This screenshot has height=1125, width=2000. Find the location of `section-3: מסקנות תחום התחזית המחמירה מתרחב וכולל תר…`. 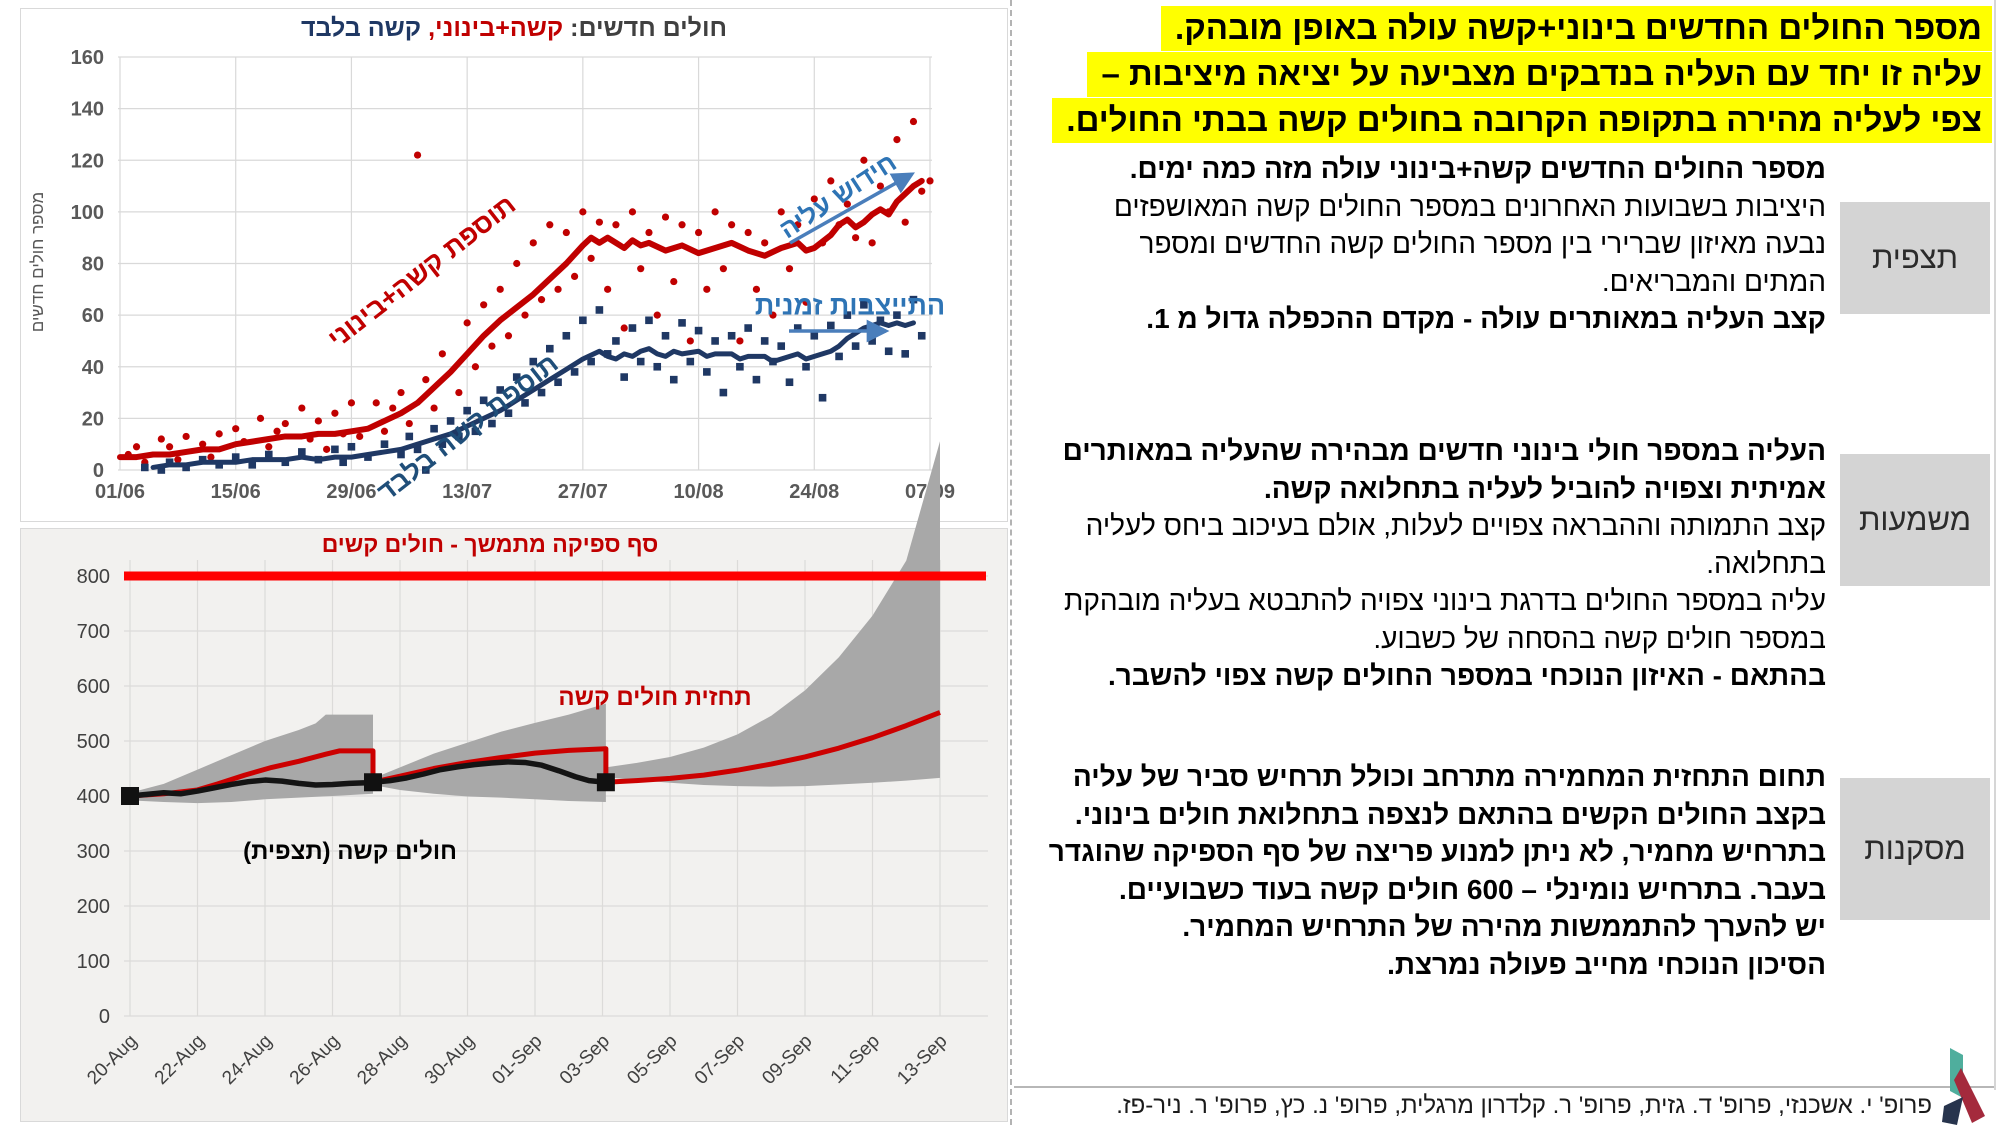

section-3: מסקנות תחום התחזית המחמירה מתרחב וכולל תר… is located at coordinates (1505, 870).